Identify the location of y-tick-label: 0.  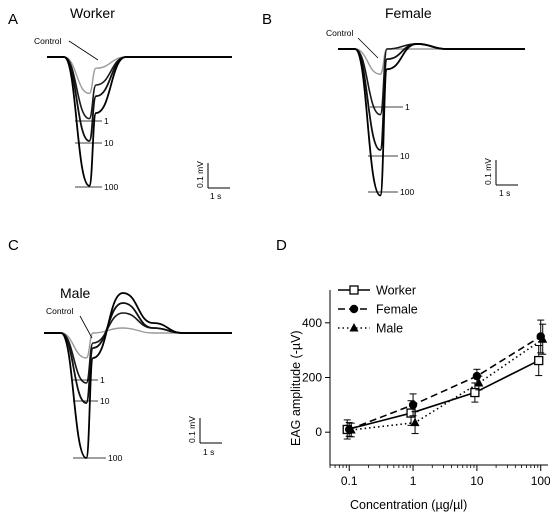
(318, 432).